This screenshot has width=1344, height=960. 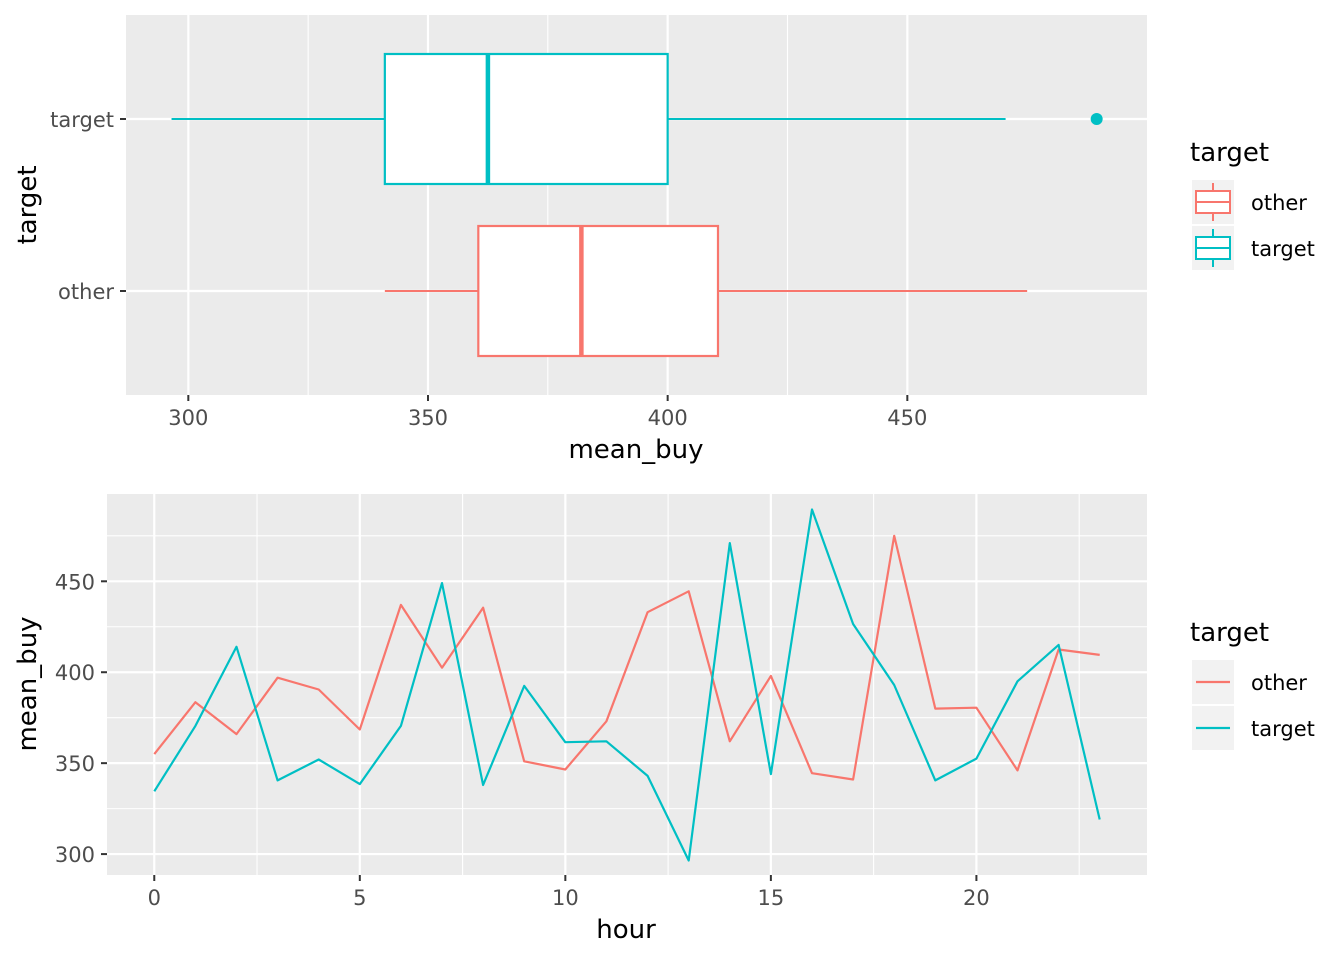 I want to click on line-x-tick-label: 15, so click(x=771, y=898).